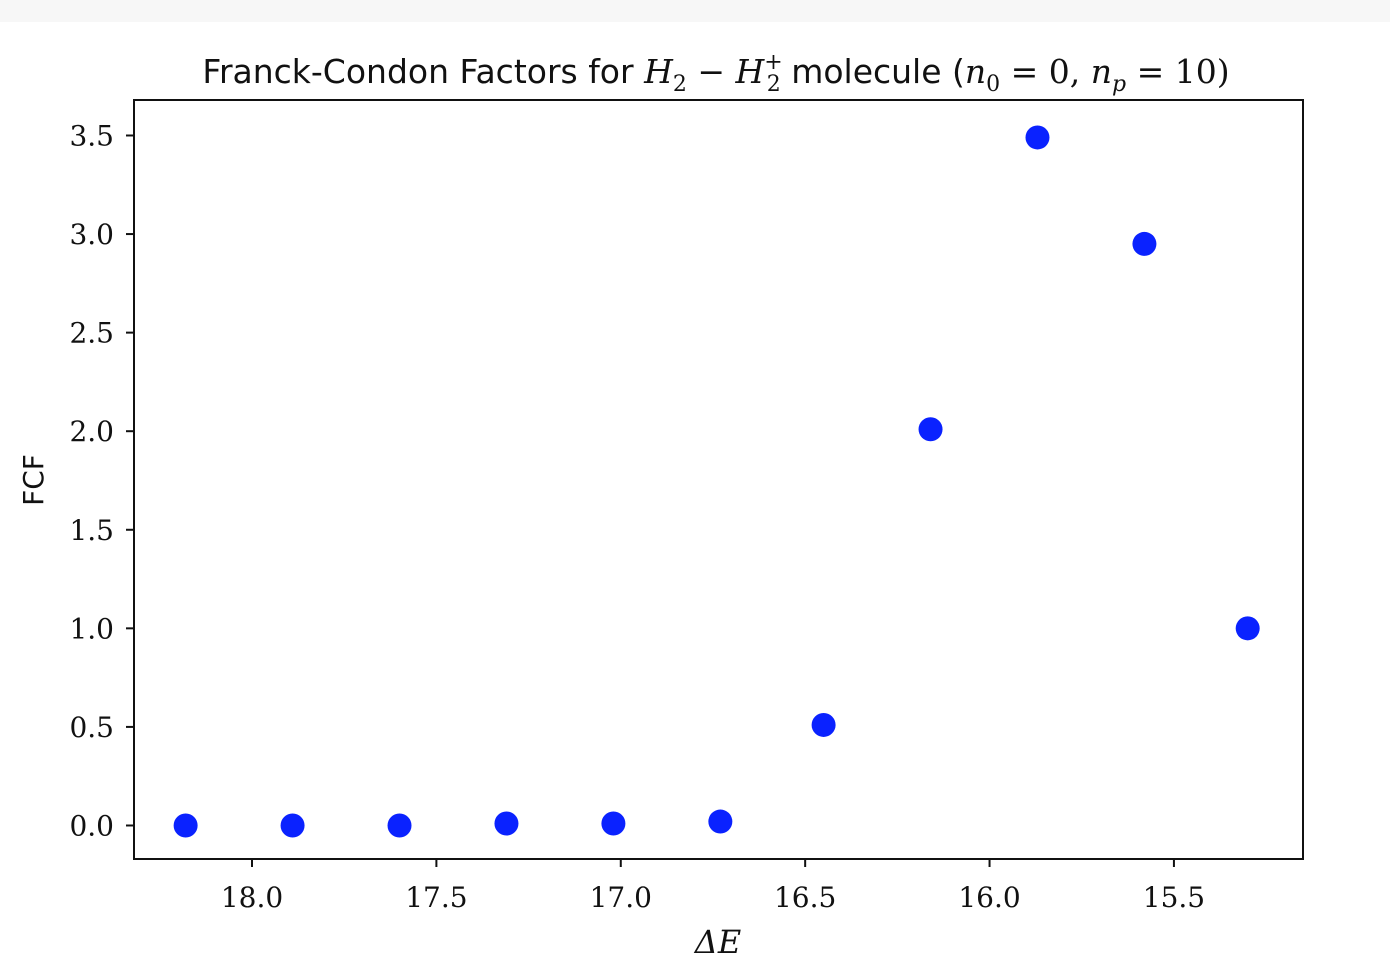 The width and height of the screenshot is (1390, 968). What do you see at coordinates (91, 234) in the screenshot?
I see `y-tick-label: 3.0` at bounding box center [91, 234].